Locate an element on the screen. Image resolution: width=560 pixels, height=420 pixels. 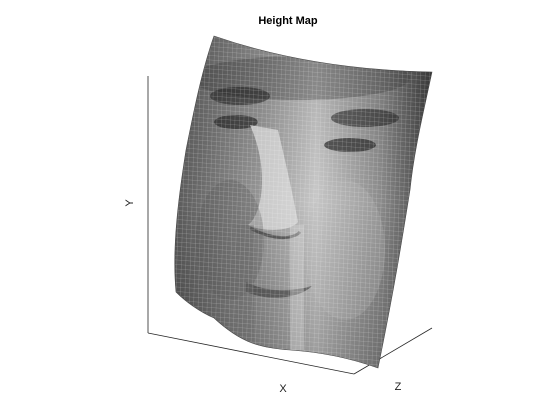
right-eye is located at coordinates (350, 145).